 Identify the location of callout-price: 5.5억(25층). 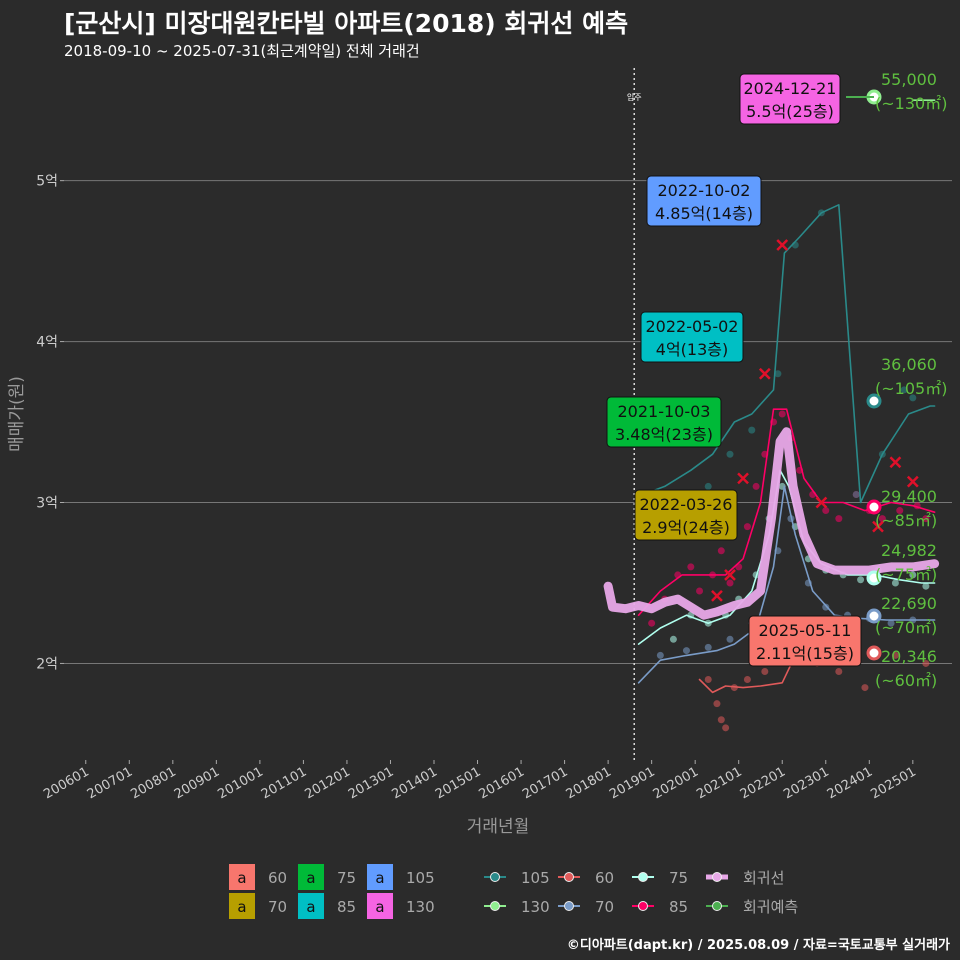
(790, 111).